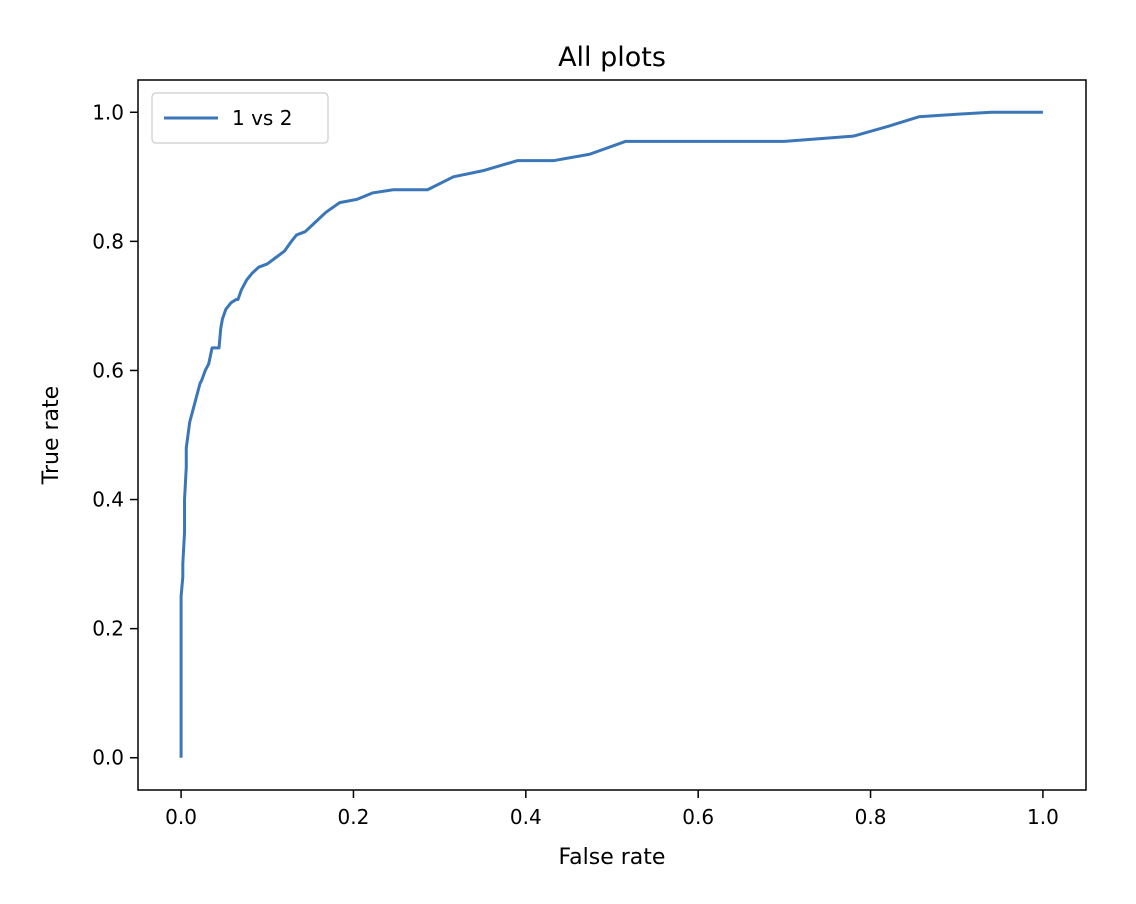 The image size is (1136, 904). Describe the element at coordinates (108, 112) in the screenshot. I see `y-tick-label: 1.0` at that location.